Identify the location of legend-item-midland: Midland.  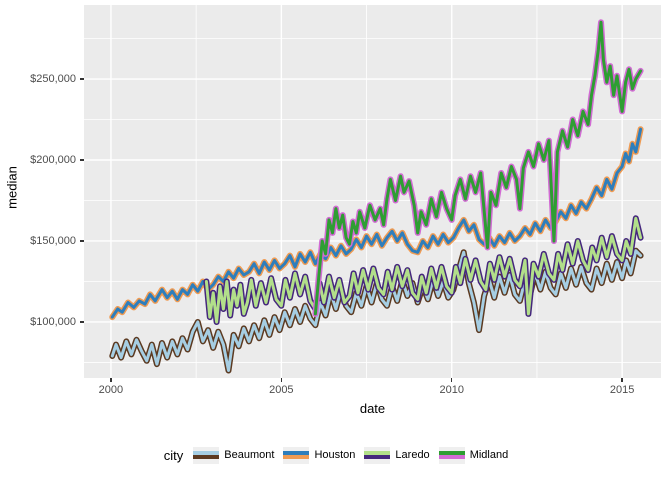
(473, 455).